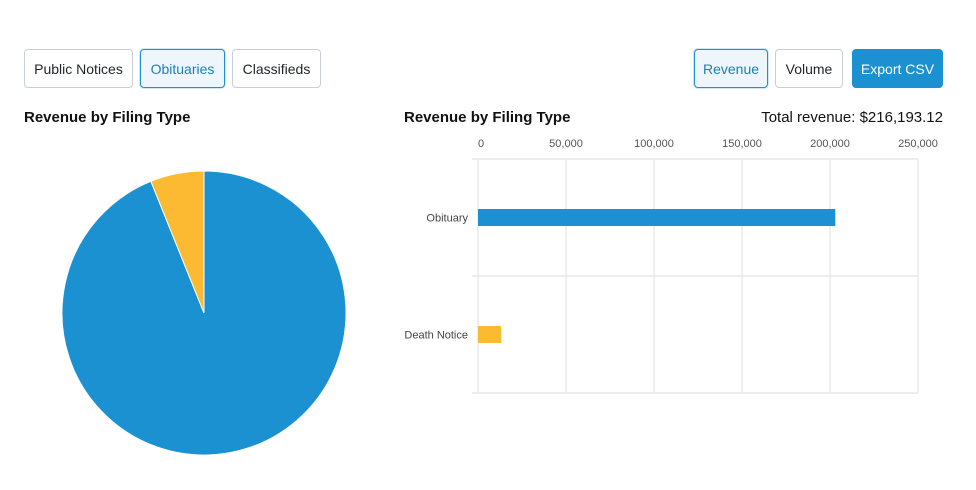 The image size is (976, 490). What do you see at coordinates (654, 144) in the screenshot?
I see `x-tick-label: 100,000` at bounding box center [654, 144].